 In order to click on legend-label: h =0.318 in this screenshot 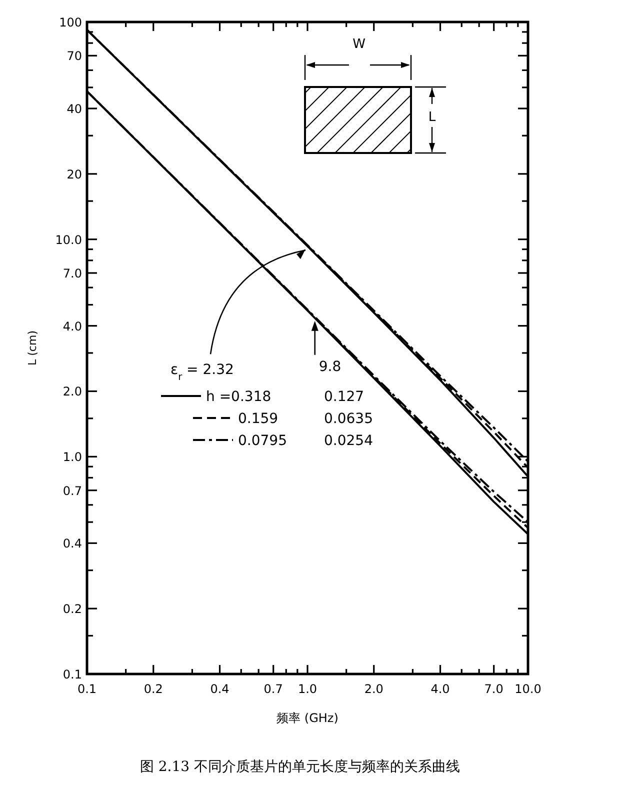, I will do `click(239, 397)`.